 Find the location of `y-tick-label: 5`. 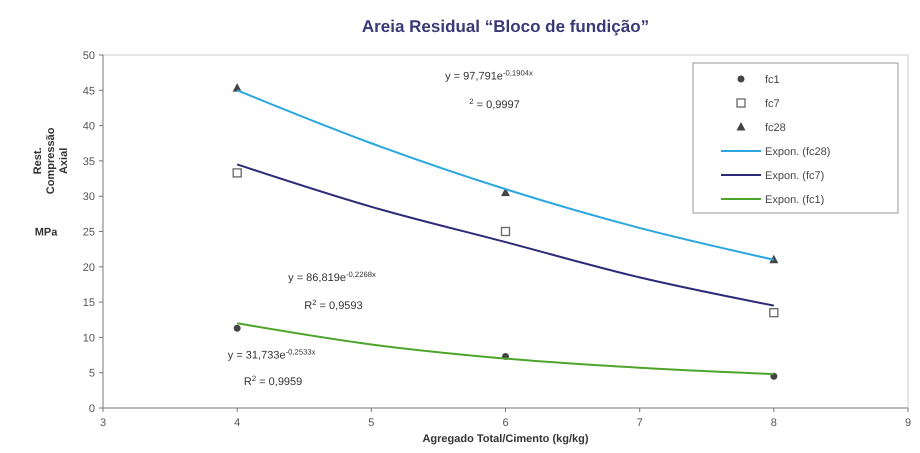

y-tick-label: 5 is located at coordinates (91, 374).